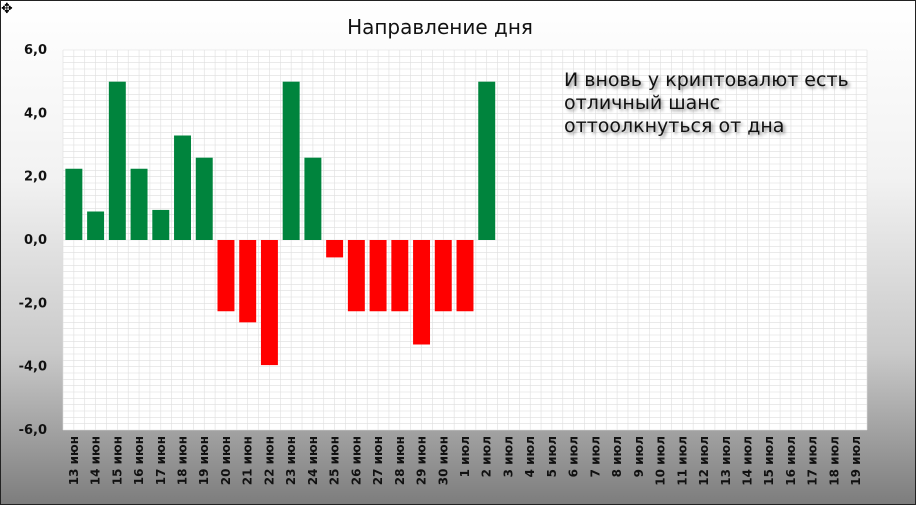  I want to click on mouse-cursor-icon: ✥, so click(7, 9).